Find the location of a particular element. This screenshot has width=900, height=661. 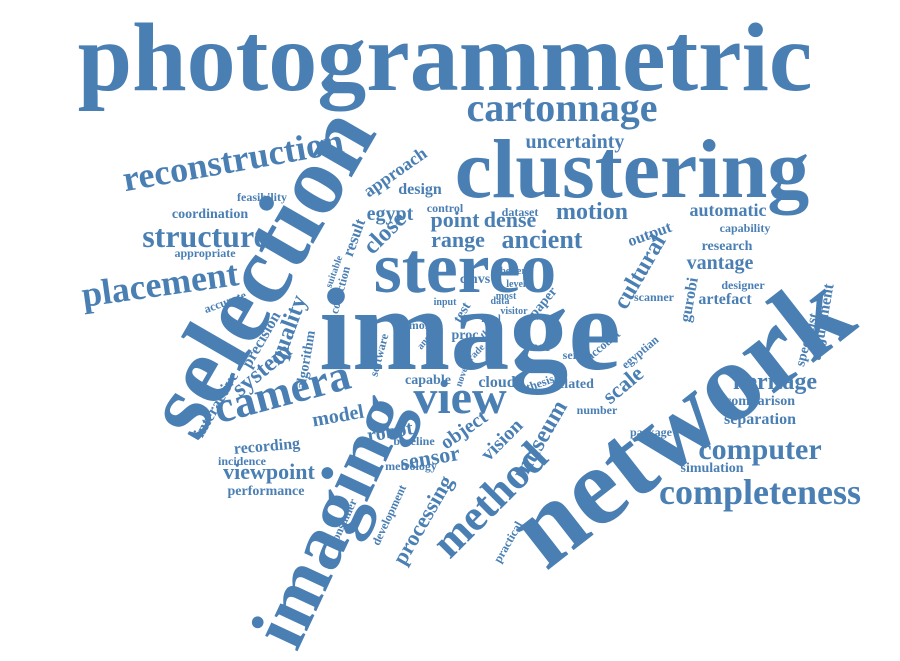

word-heritage: heritage is located at coordinates (775, 382).